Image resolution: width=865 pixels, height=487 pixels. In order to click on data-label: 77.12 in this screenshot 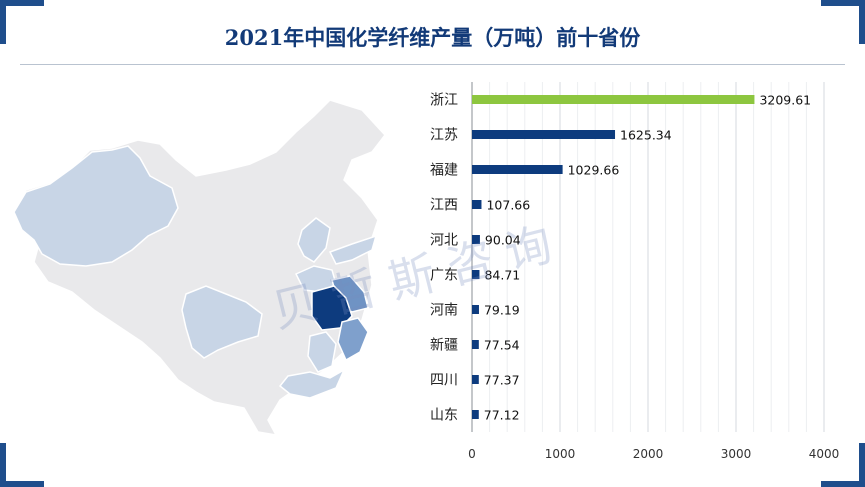, I will do `click(502, 415)`.